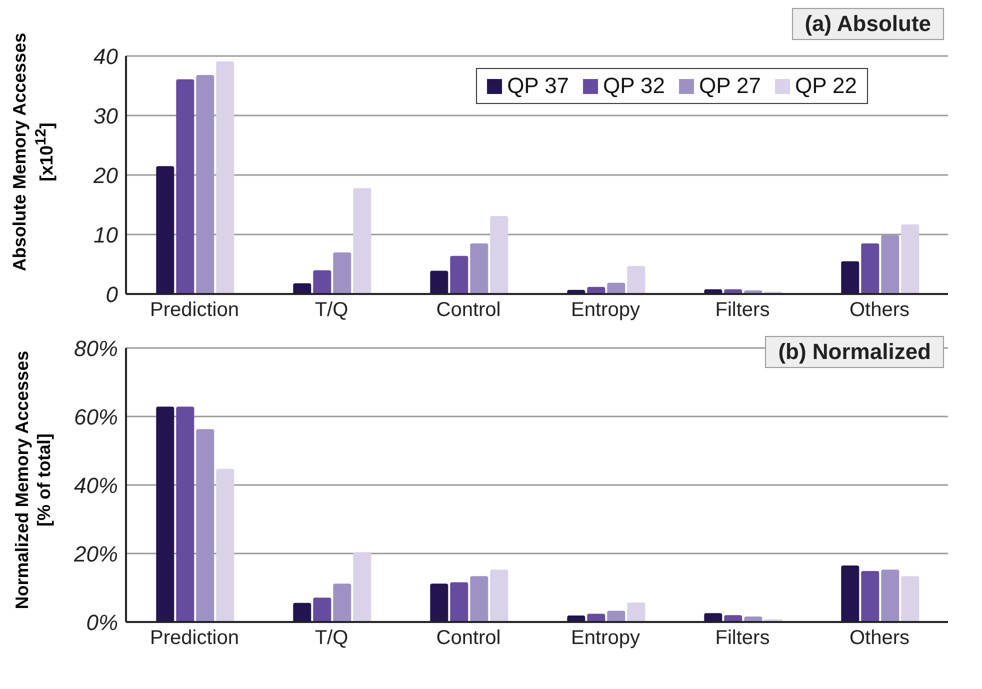 The width and height of the screenshot is (982, 689). Describe the element at coordinates (96, 485) in the screenshot. I see `y-tick-label: 40%` at that location.